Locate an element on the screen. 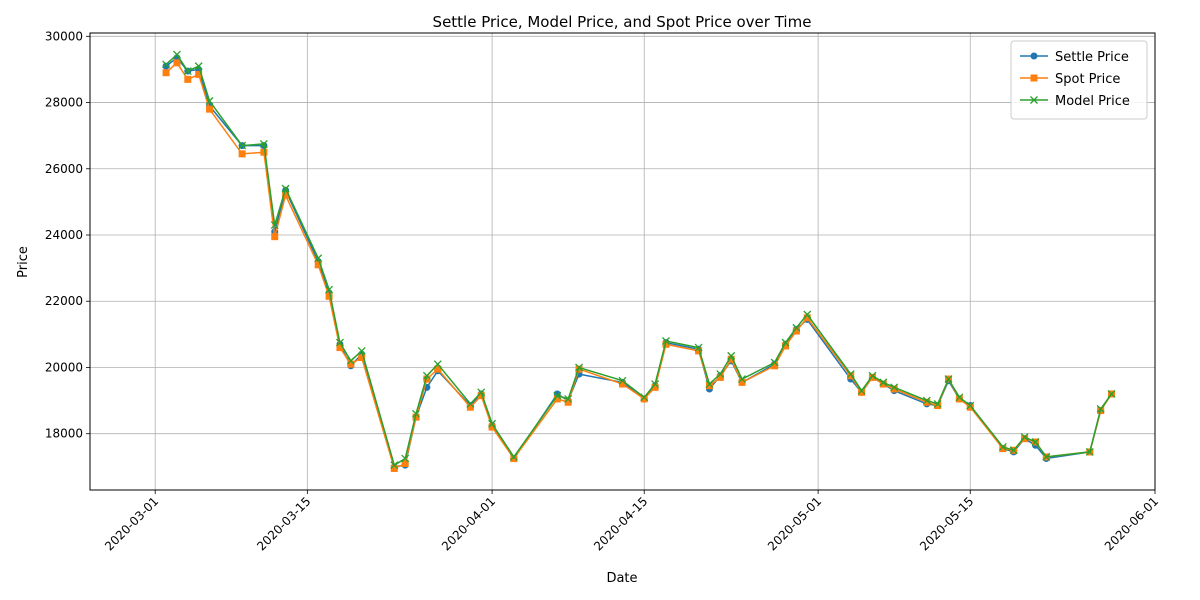  legend: Settle Price Spot Price Model Price is located at coordinates (1079, 80).